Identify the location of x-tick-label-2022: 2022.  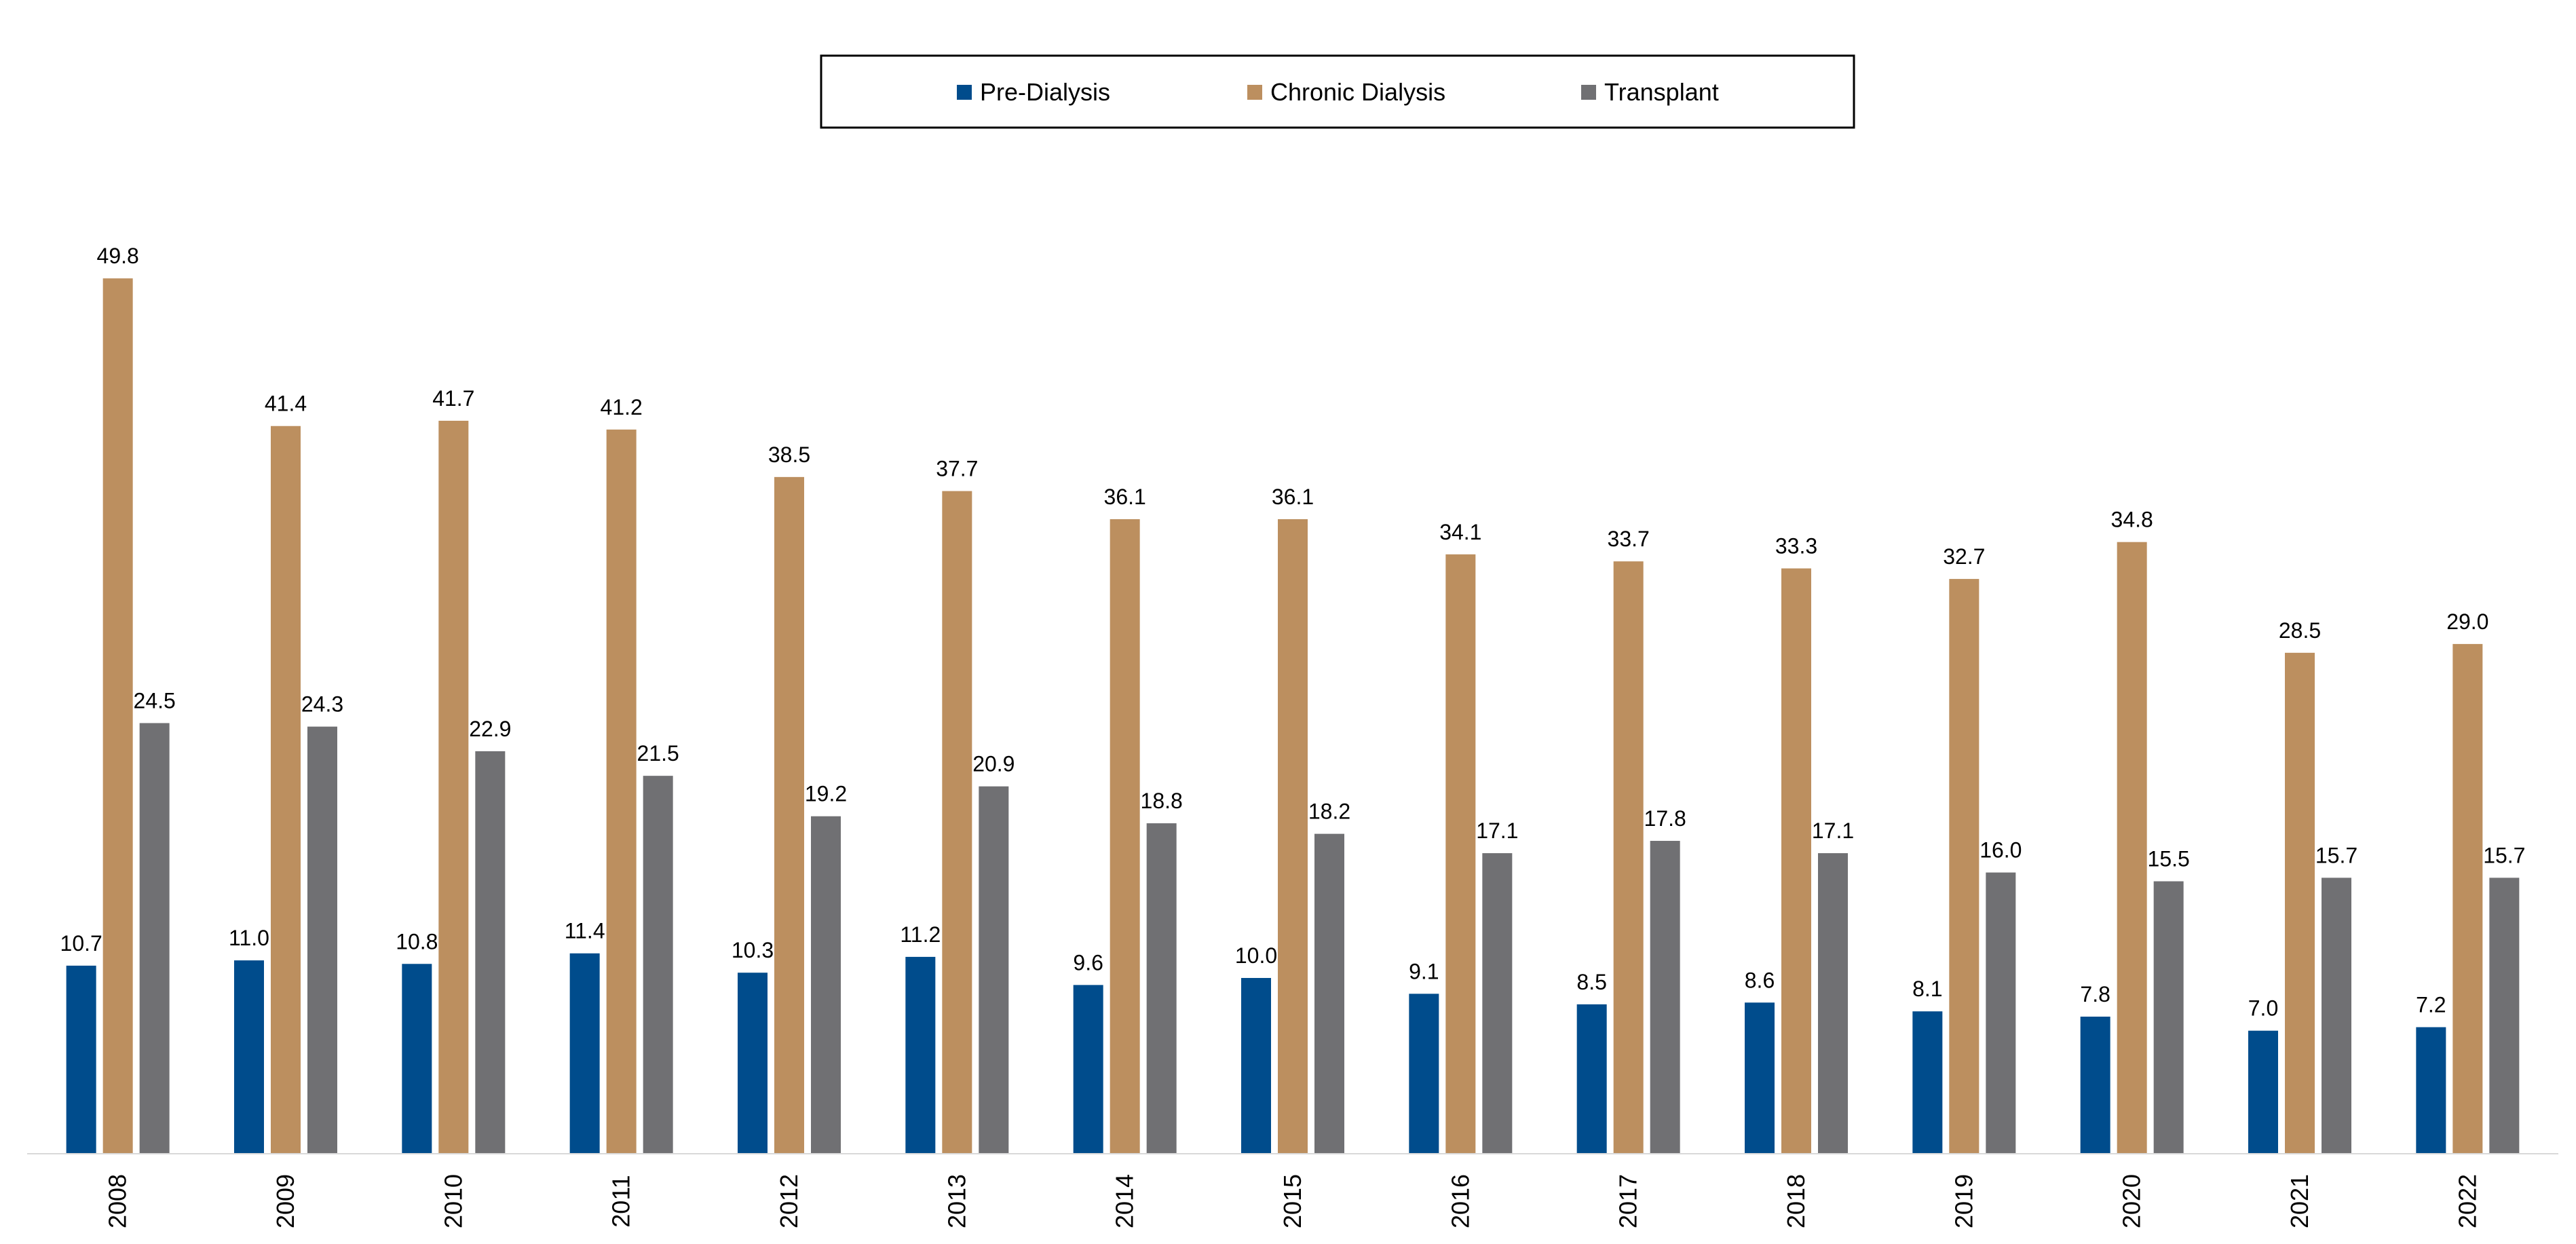
(2467, 1201).